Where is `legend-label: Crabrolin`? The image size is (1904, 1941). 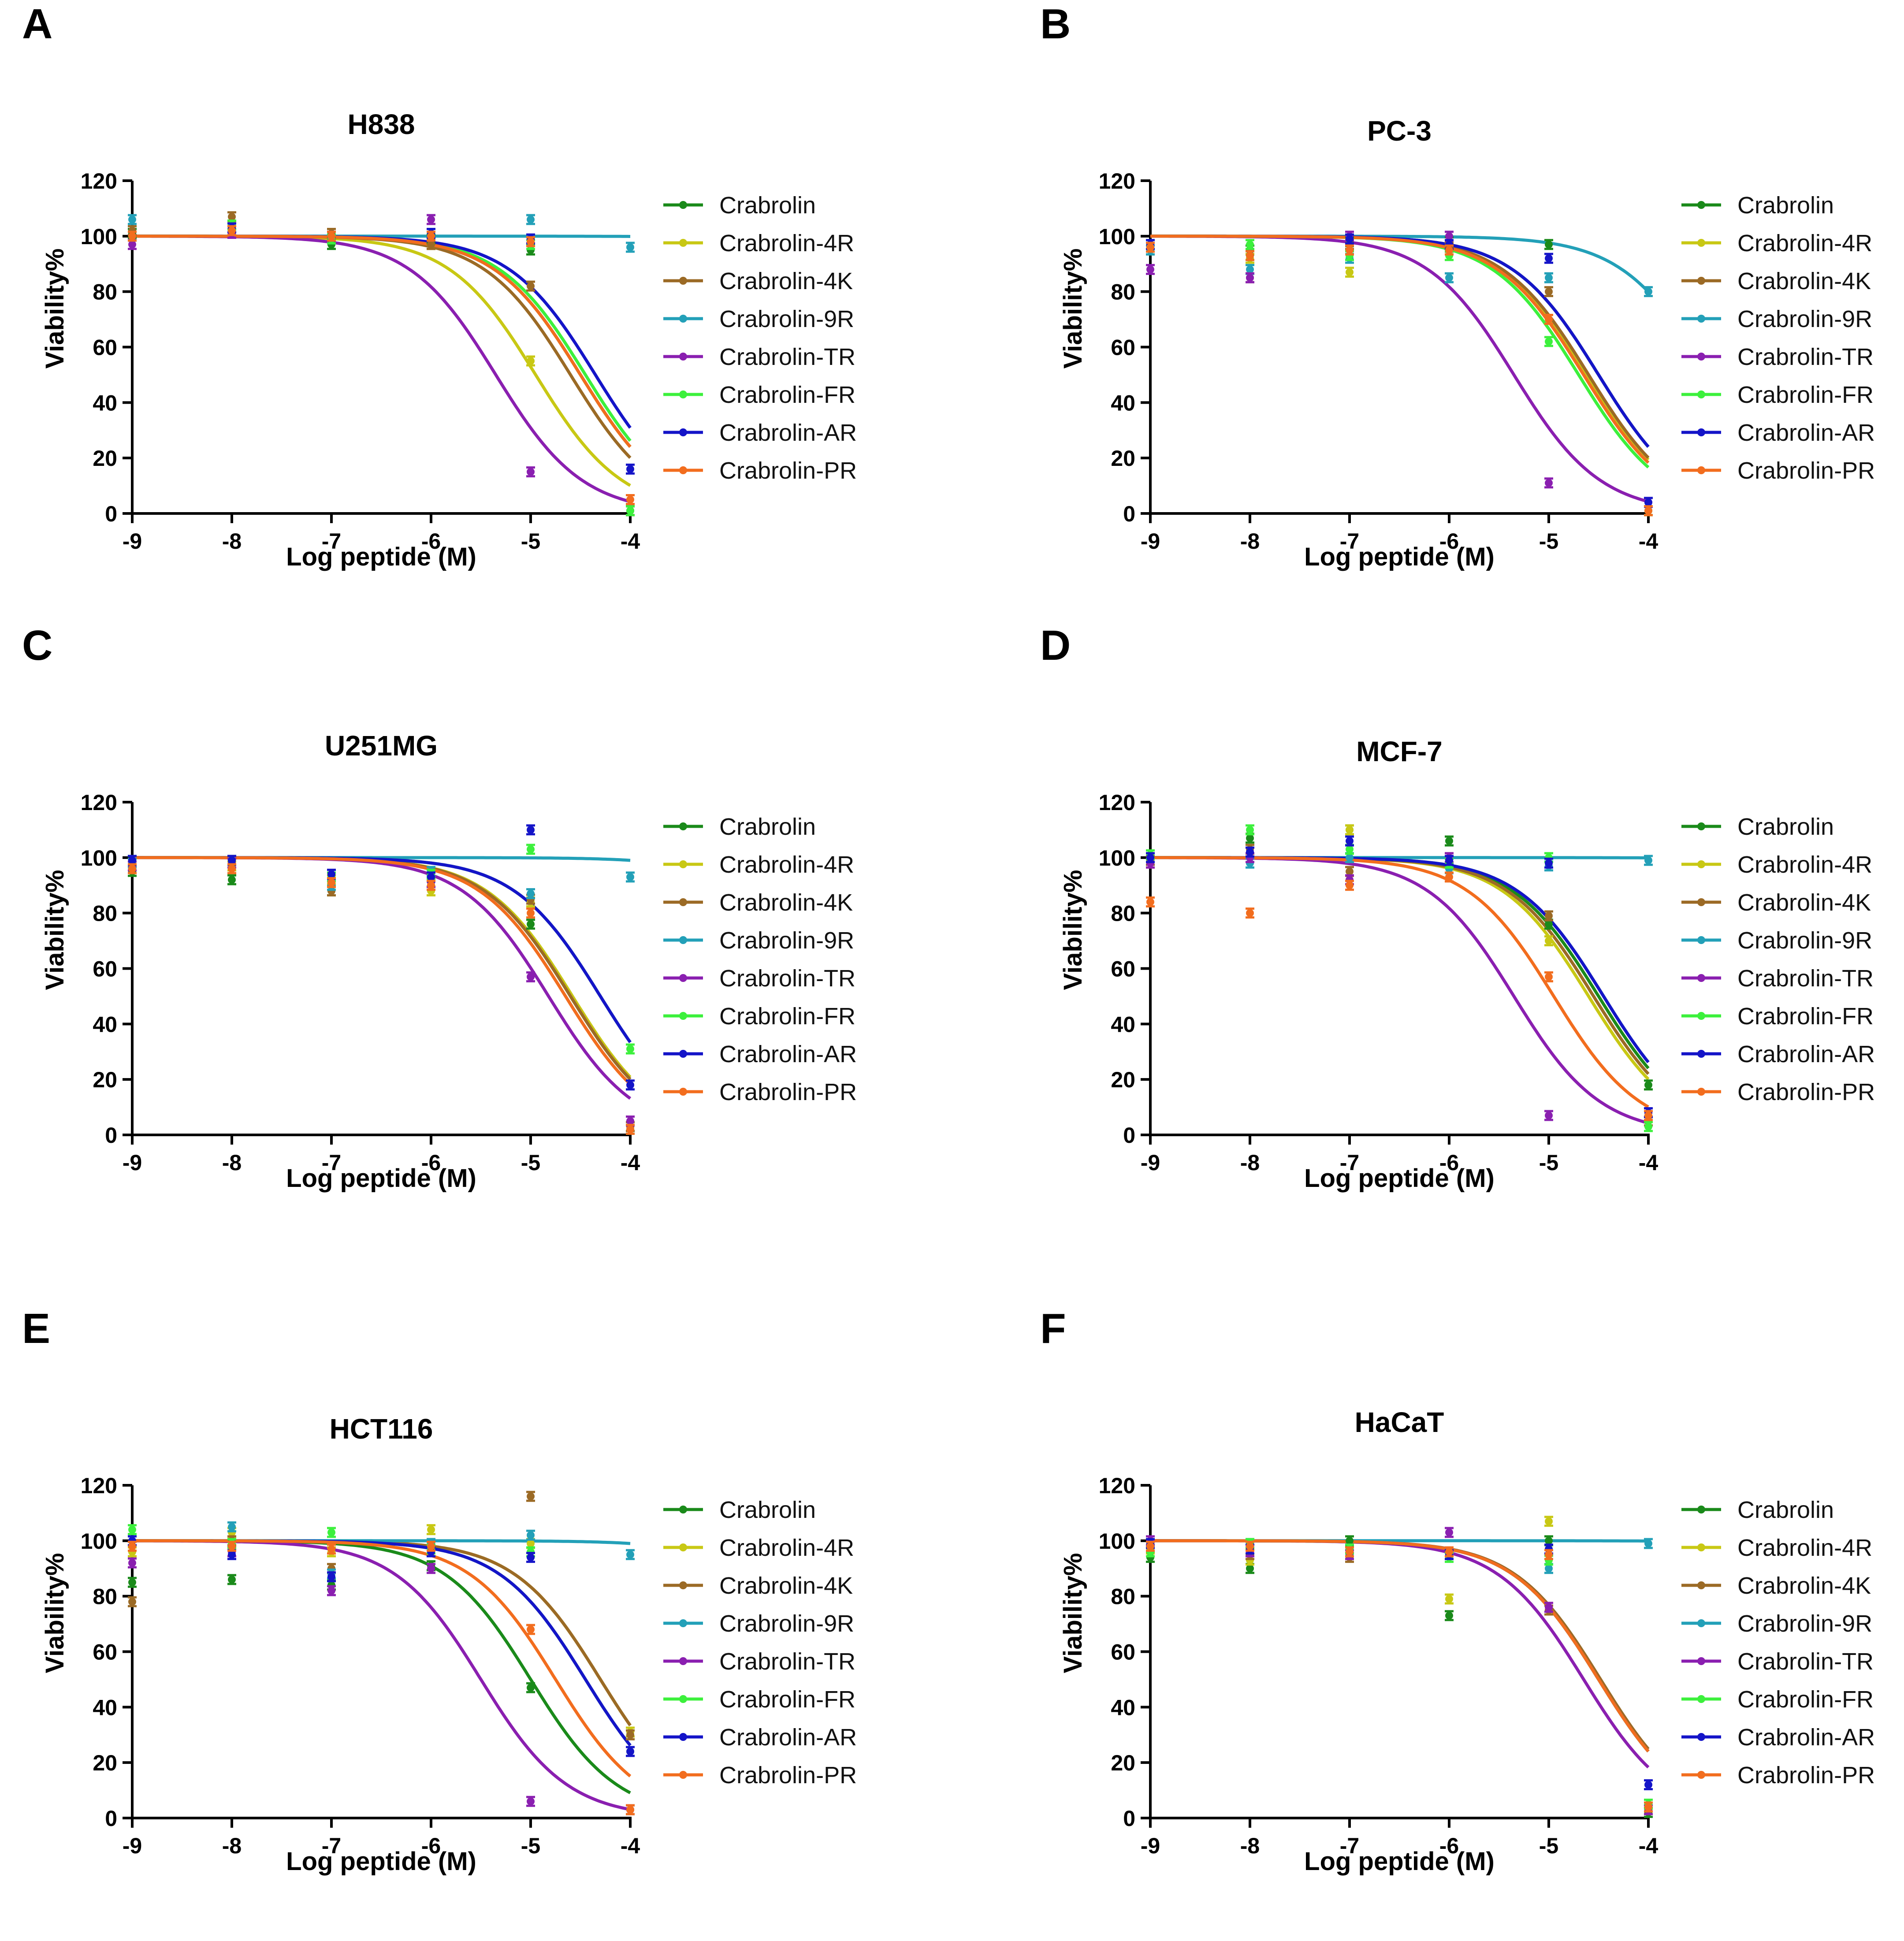 legend-label: Crabrolin is located at coordinates (767, 205).